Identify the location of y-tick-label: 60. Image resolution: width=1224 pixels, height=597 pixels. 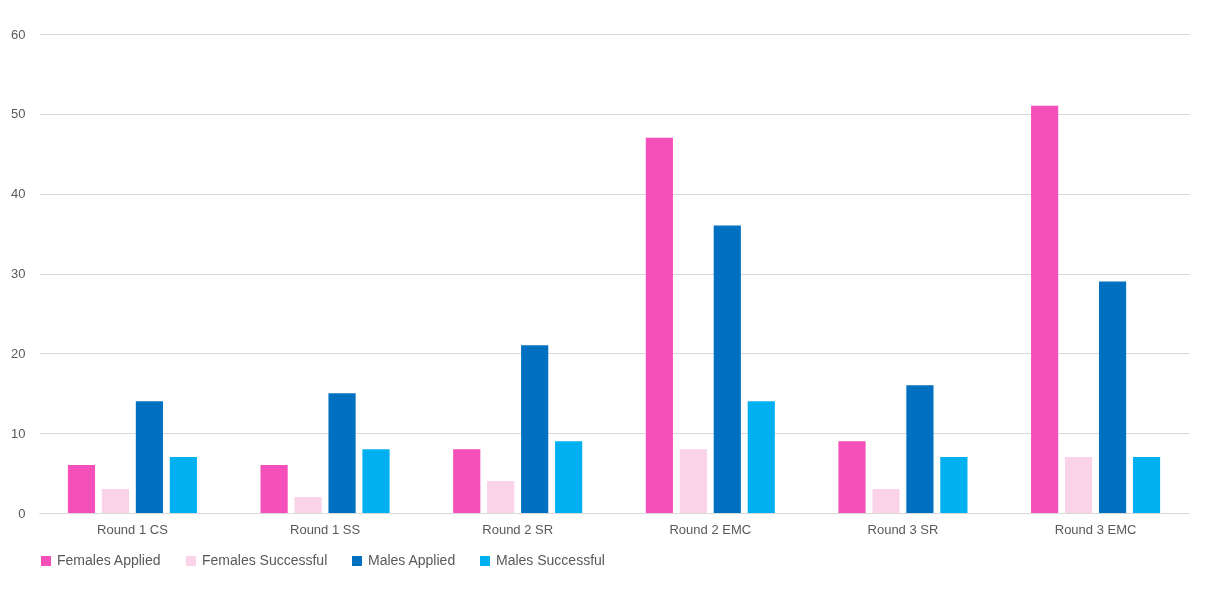
(18, 34).